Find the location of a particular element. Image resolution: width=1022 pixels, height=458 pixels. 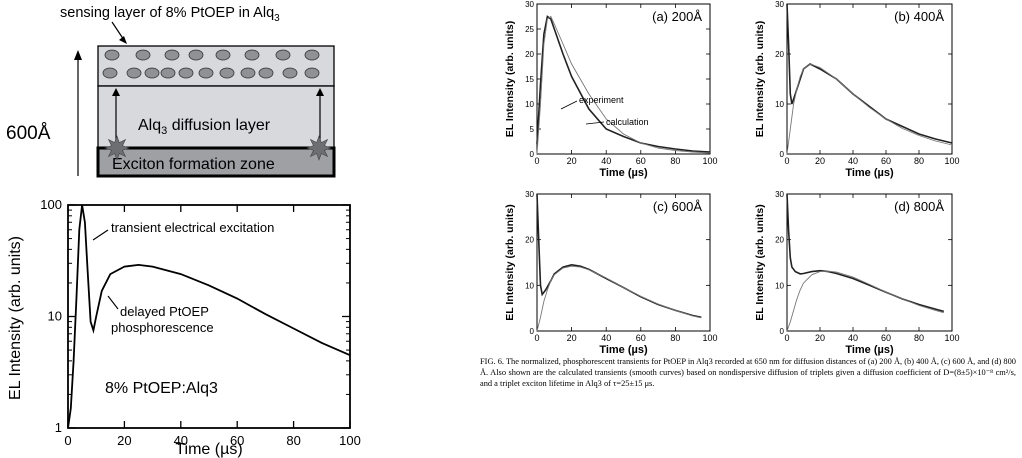

annotation-phosphorescence: phosphorescence is located at coordinates (162, 327).